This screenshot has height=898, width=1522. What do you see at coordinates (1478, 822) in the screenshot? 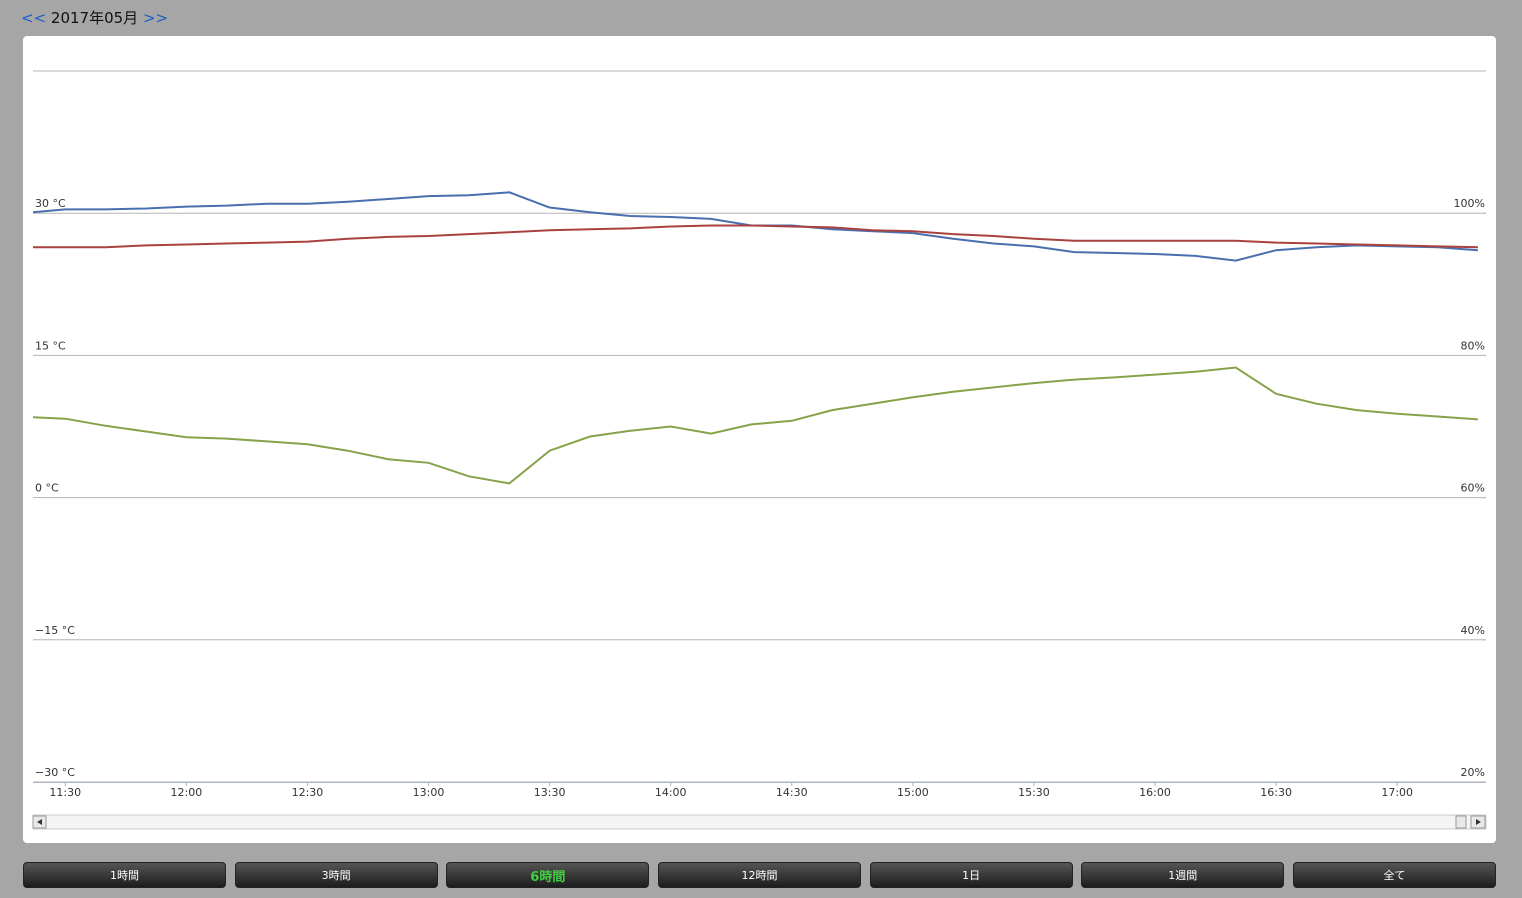
I see `scroll-right-arrow` at bounding box center [1478, 822].